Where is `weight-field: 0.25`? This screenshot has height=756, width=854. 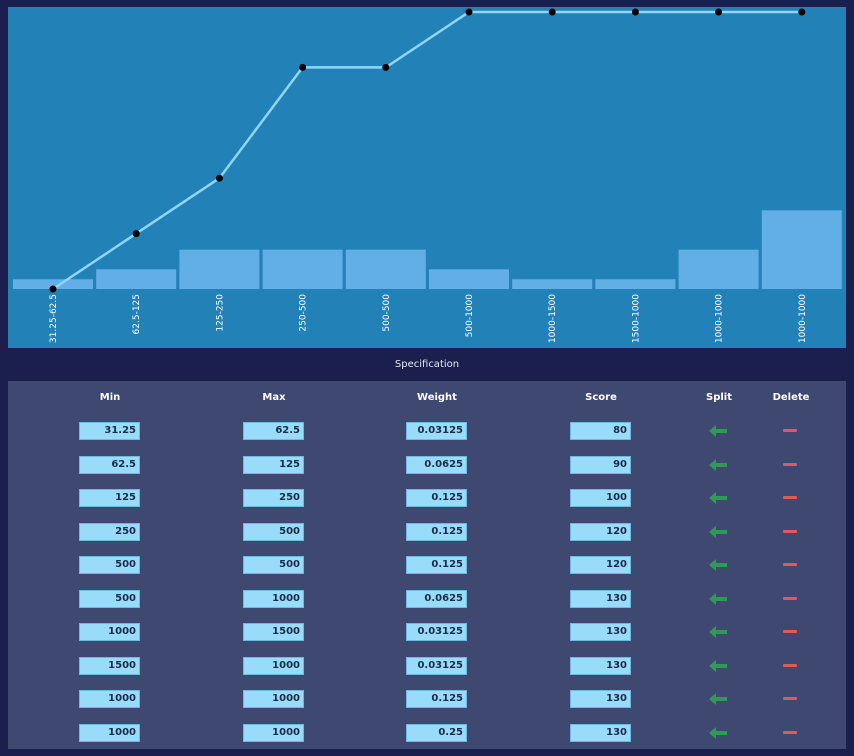
weight-field: 0.25 is located at coordinates (436, 733).